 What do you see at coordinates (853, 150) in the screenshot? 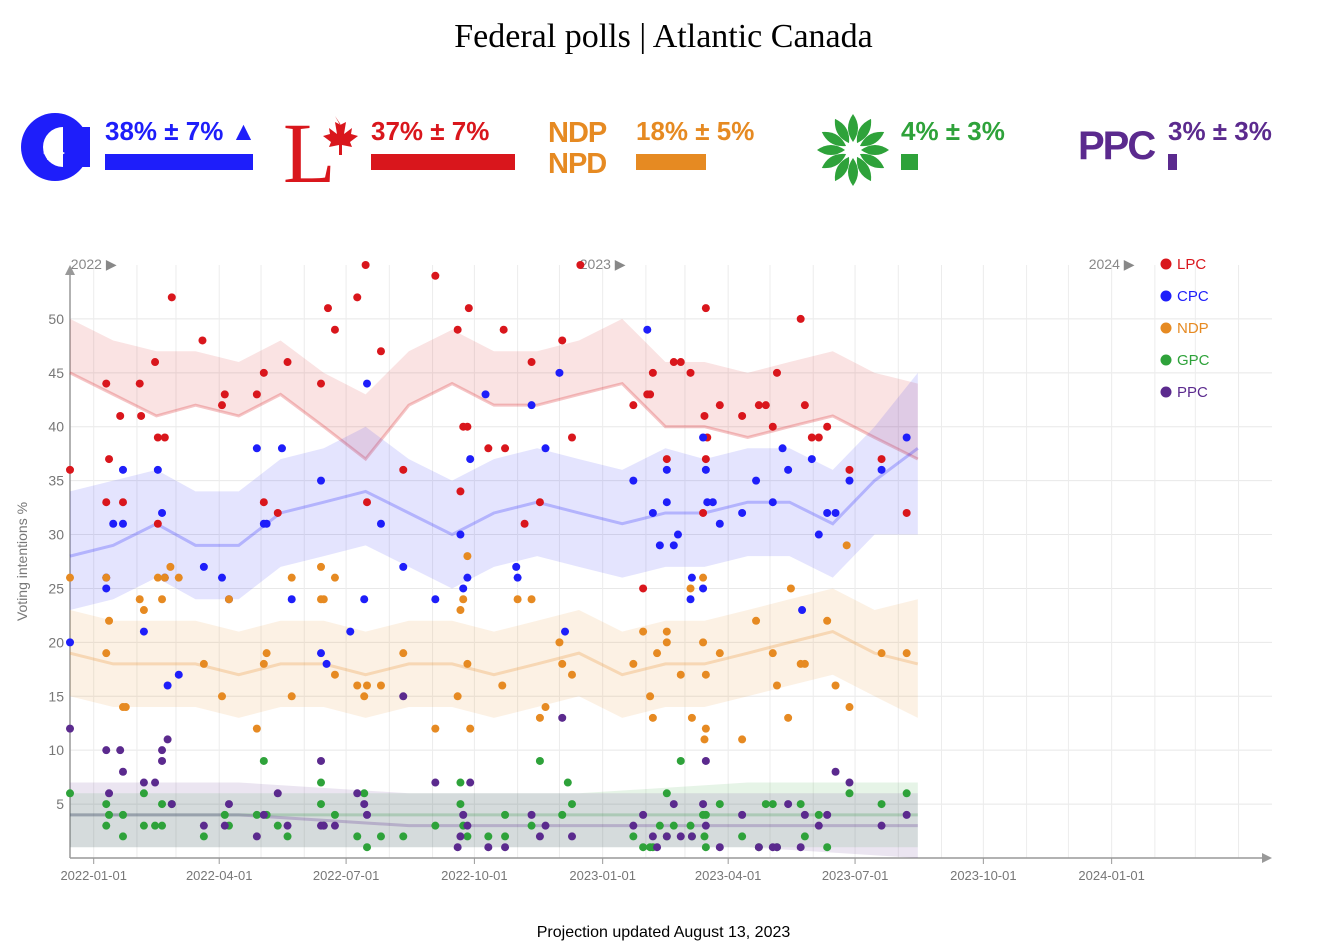
I see `green-flower-icon` at bounding box center [853, 150].